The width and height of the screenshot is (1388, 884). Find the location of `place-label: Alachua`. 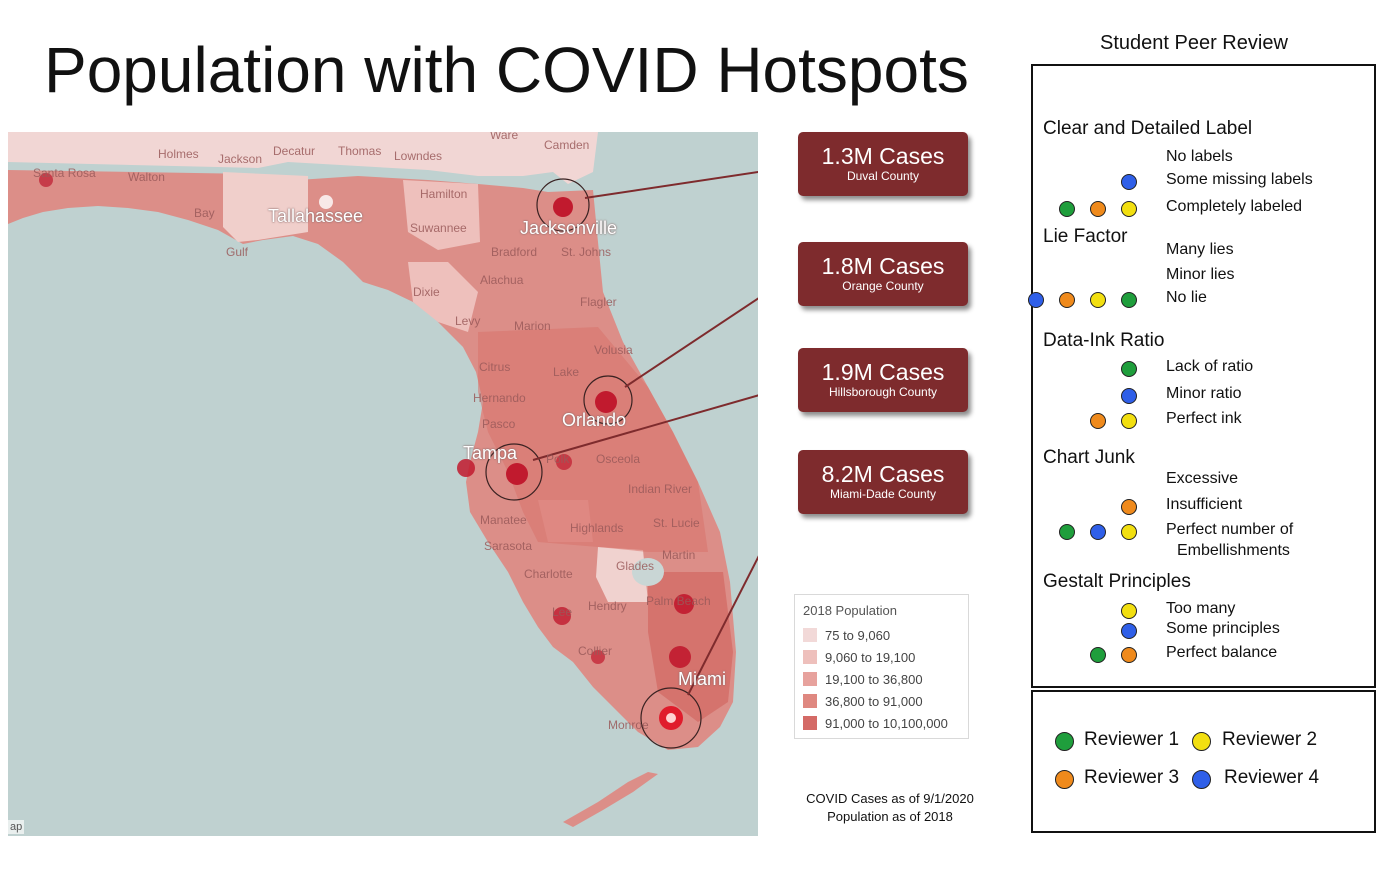

place-label: Alachua is located at coordinates (502, 280).